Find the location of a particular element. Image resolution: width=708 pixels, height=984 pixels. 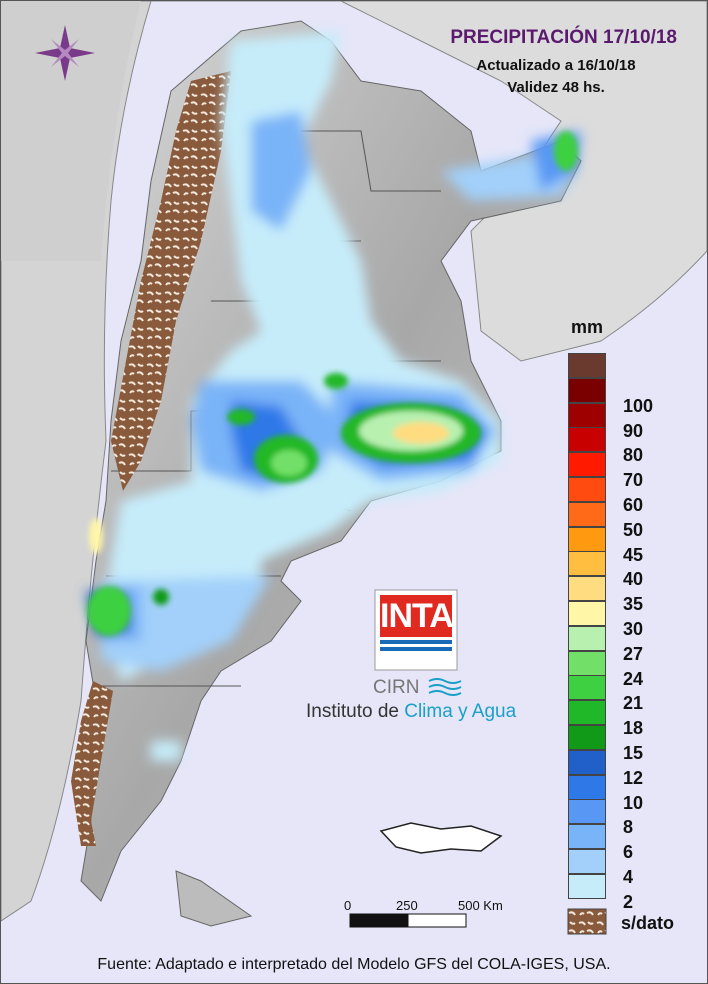

legend-label: 10 is located at coordinates (633, 802).